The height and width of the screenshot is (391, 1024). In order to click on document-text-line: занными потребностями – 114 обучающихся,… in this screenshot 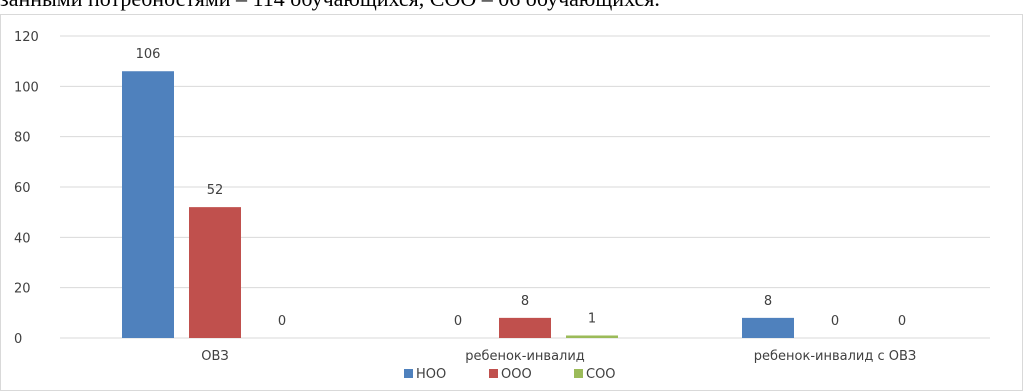, I will do `click(512, 5)`.